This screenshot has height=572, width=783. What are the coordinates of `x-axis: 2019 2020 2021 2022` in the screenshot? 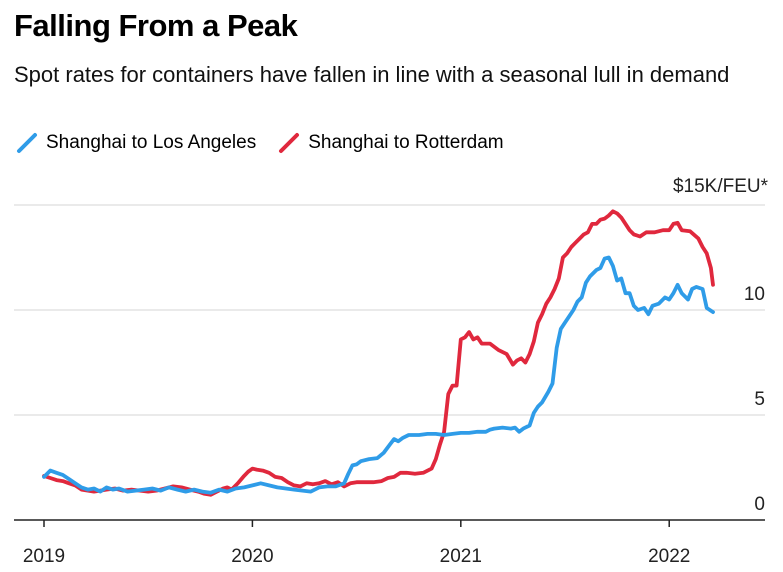 It's located at (356, 543).